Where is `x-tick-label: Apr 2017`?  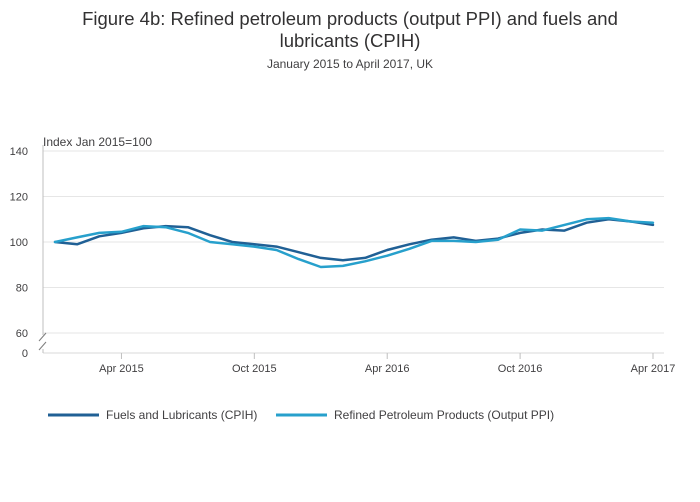 x-tick-label: Apr 2017 is located at coordinates (653, 369).